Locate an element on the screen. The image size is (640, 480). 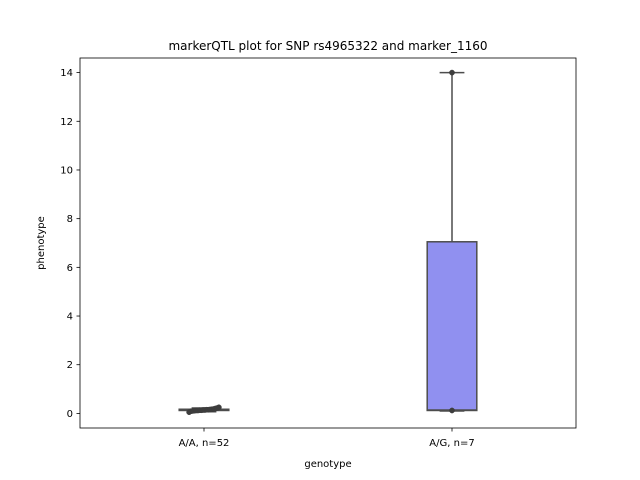
x-tick-label: A/A, n=52 is located at coordinates (204, 443).